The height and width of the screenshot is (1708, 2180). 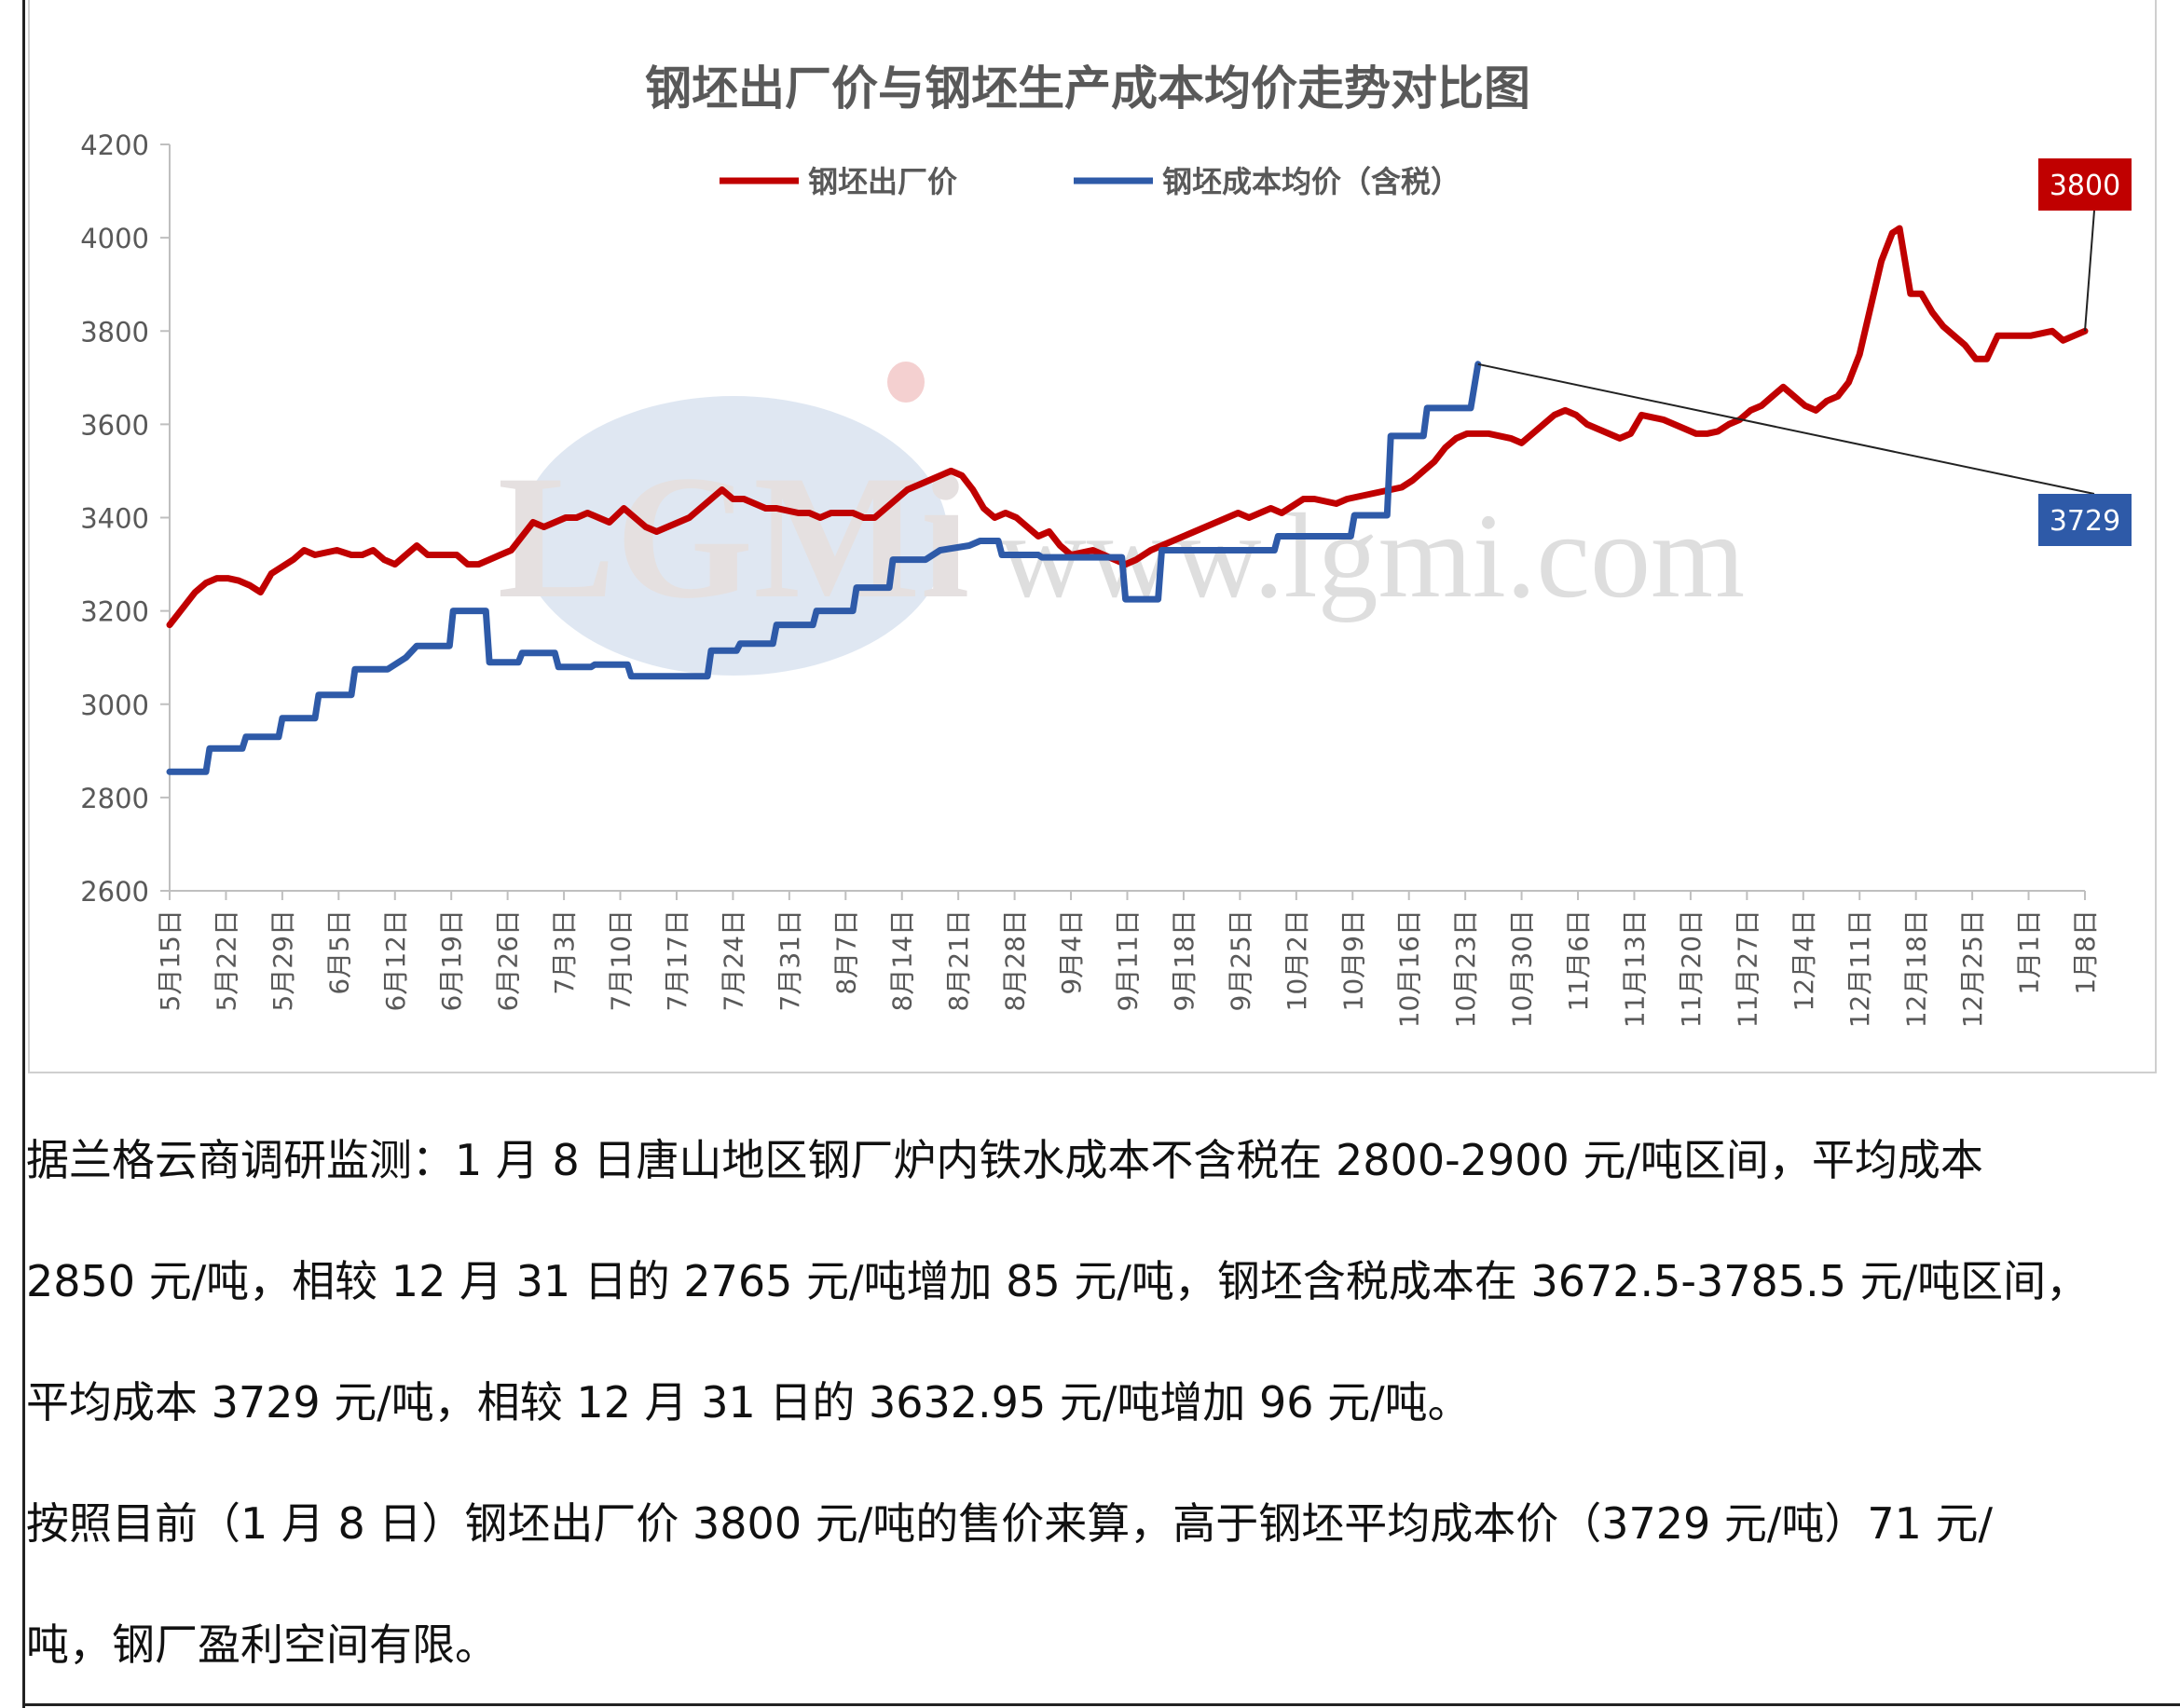 I want to click on x-tick-label: 11月20日, so click(x=1691, y=968).